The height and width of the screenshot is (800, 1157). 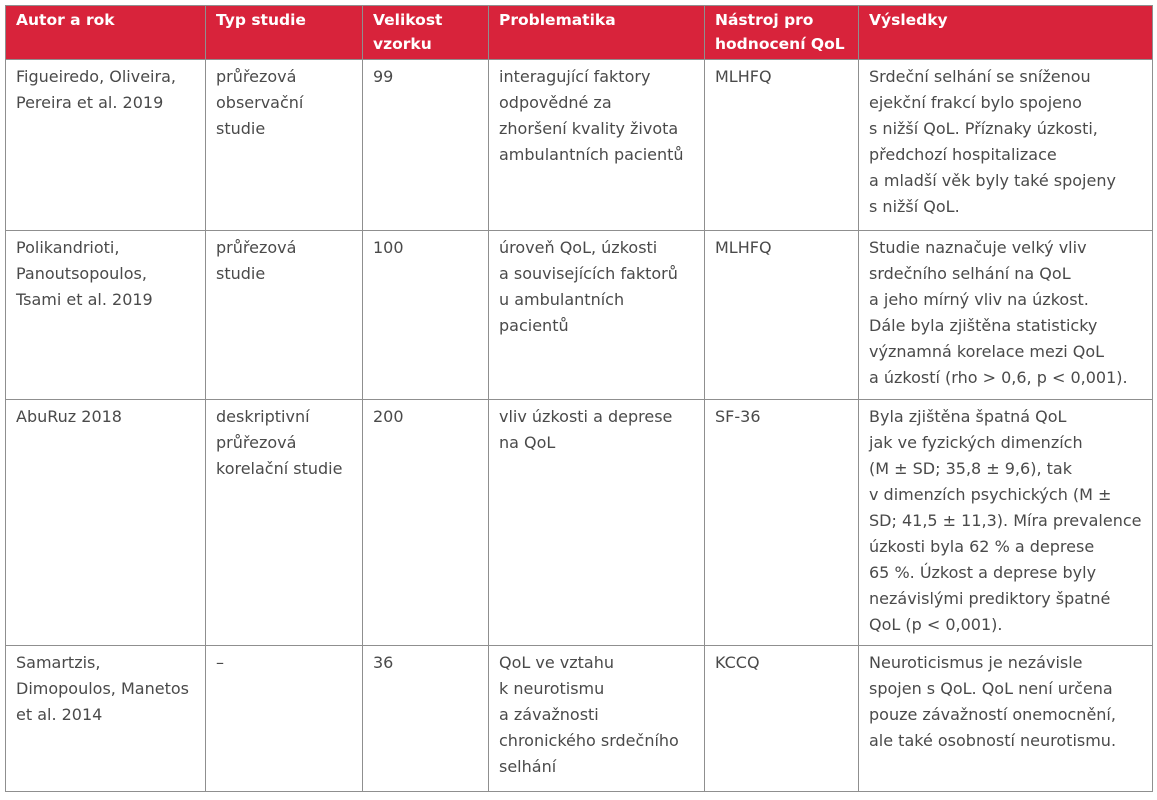 What do you see at coordinates (781, 718) in the screenshot?
I see `cell-qol-tool: KCCQ` at bounding box center [781, 718].